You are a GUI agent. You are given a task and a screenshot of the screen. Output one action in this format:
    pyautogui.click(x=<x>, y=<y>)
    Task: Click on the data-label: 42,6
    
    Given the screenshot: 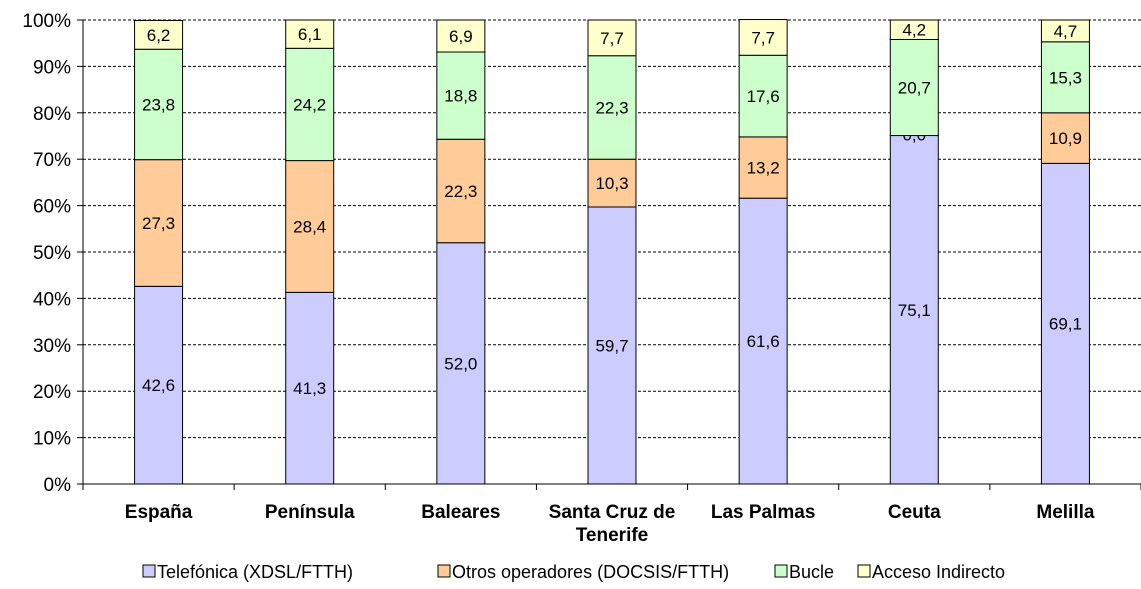 What is the action you would take?
    pyautogui.click(x=158, y=385)
    